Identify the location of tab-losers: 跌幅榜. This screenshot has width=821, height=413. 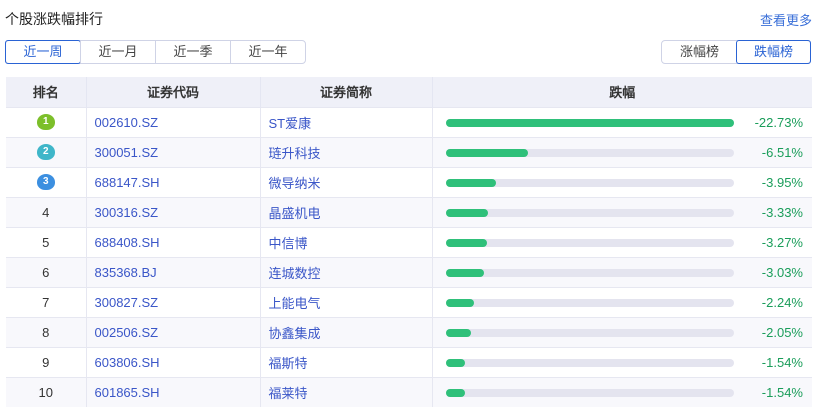
(773, 52).